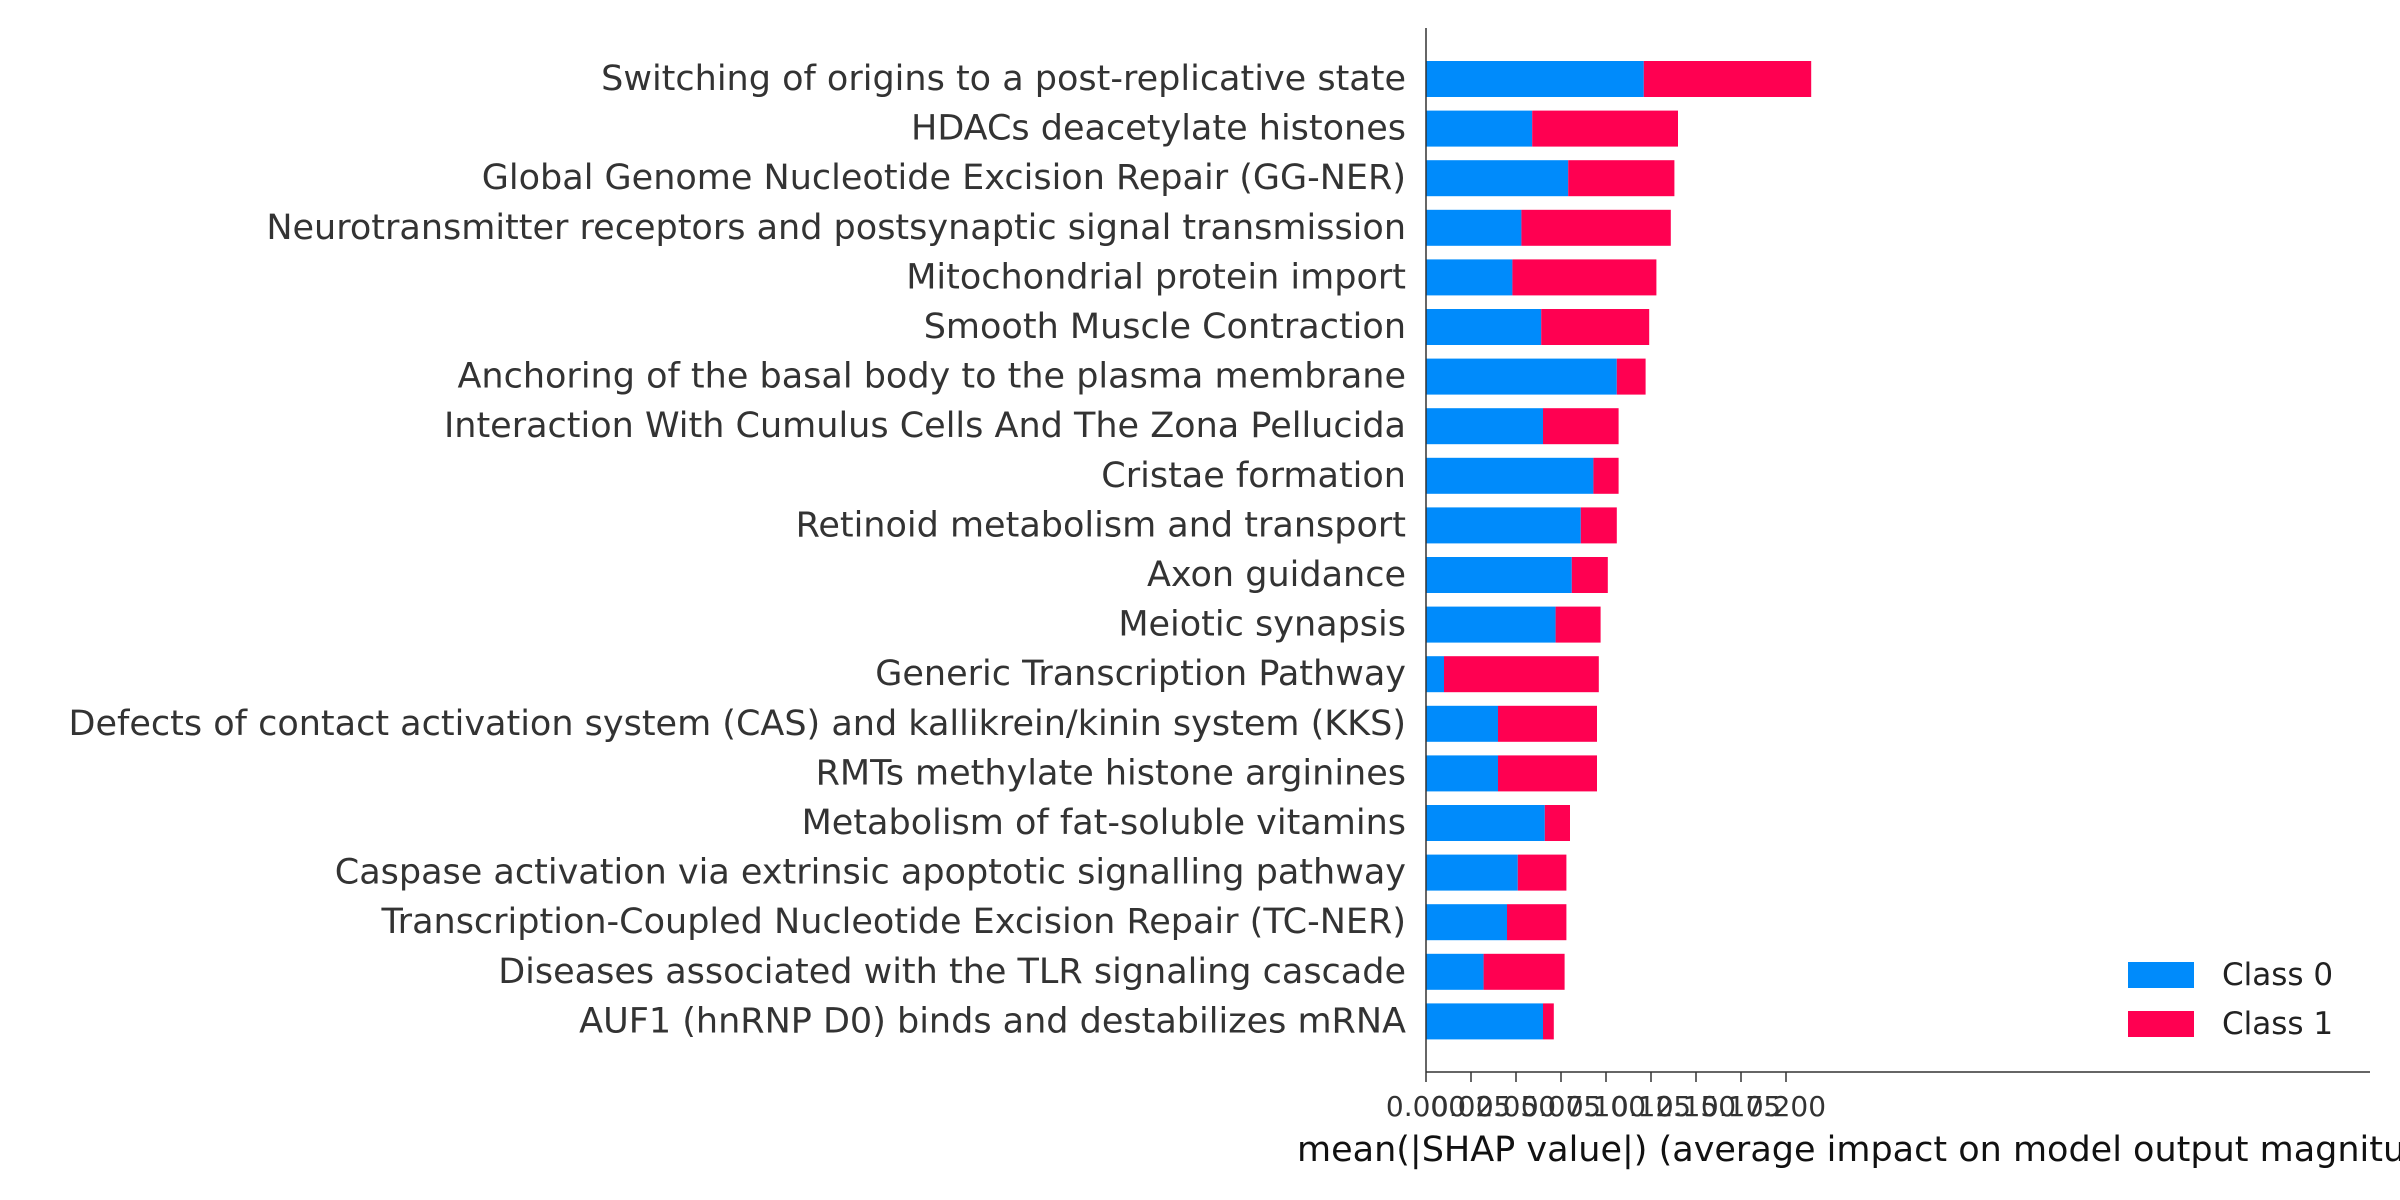 This screenshot has width=2400, height=1200. Describe the element at coordinates (1606, 1106) in the screenshot. I see `x-tick-label: 0.100` at that location.